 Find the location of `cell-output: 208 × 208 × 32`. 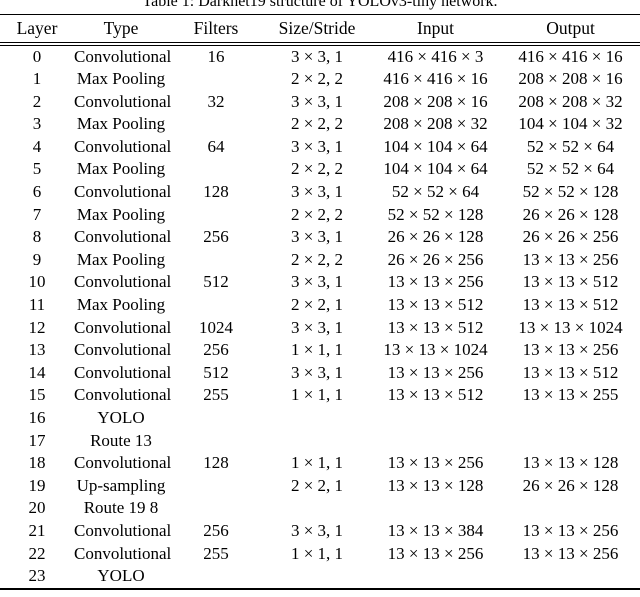

cell-output: 208 × 208 × 32 is located at coordinates (570, 101).